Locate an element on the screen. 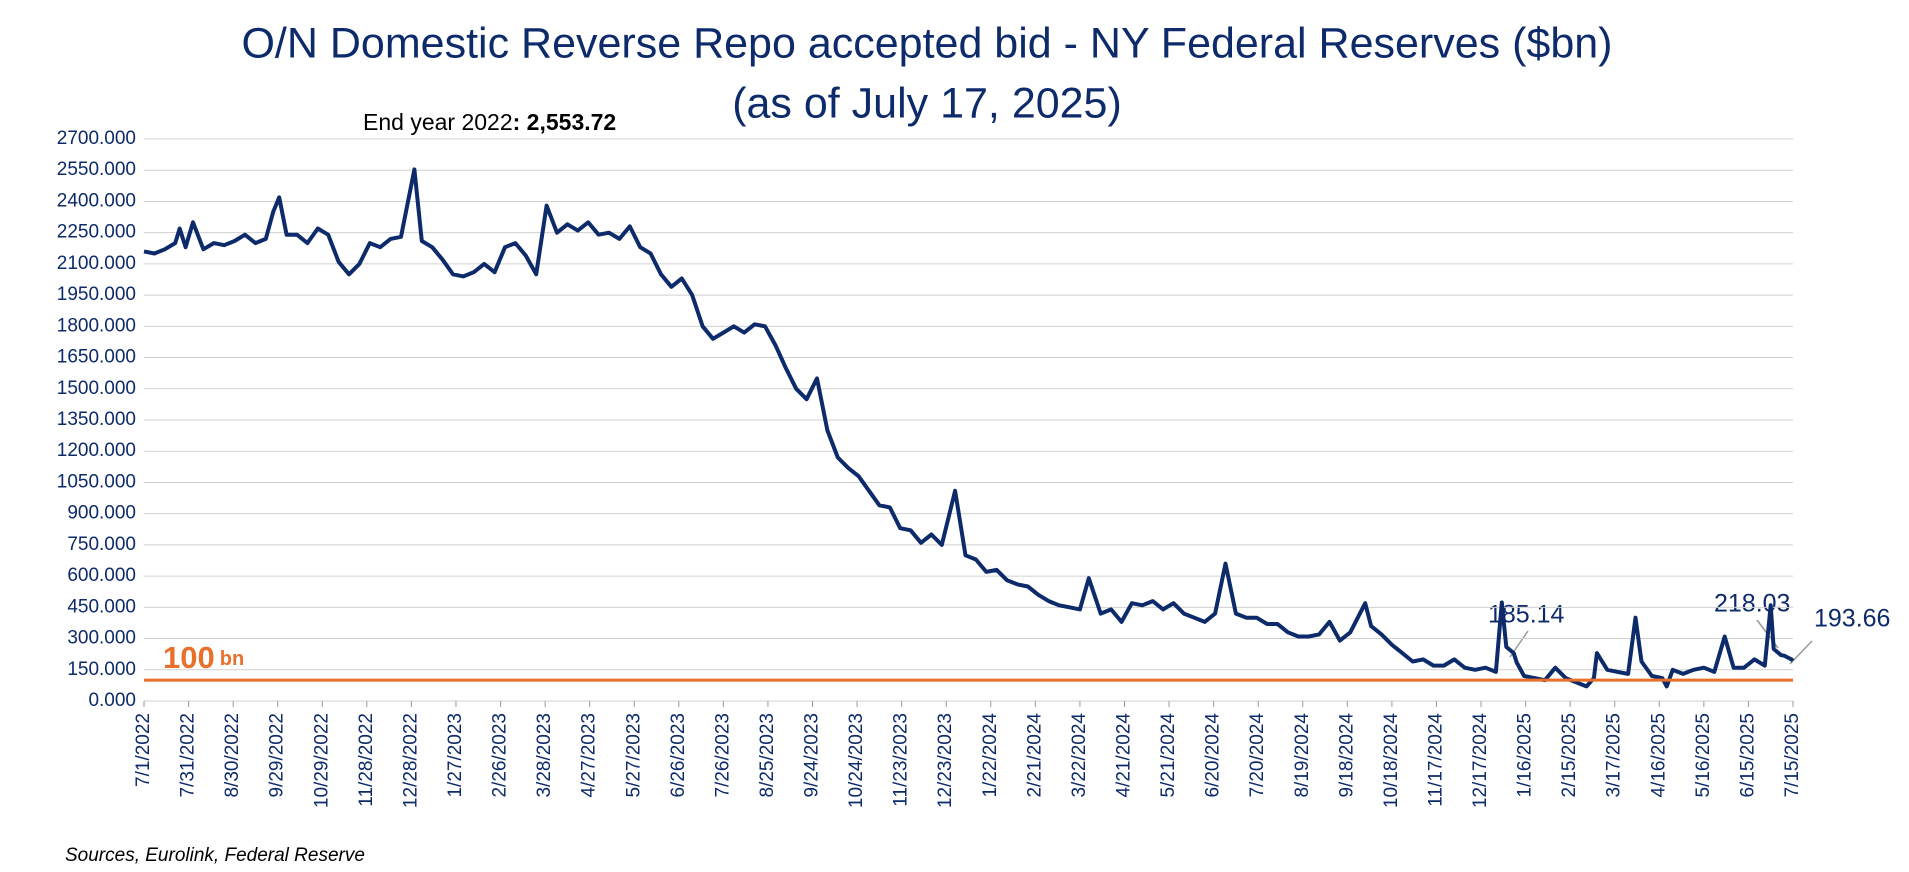 The height and width of the screenshot is (872, 1909). x-tick-label: 7/20/2024 is located at coordinates (1257, 755).